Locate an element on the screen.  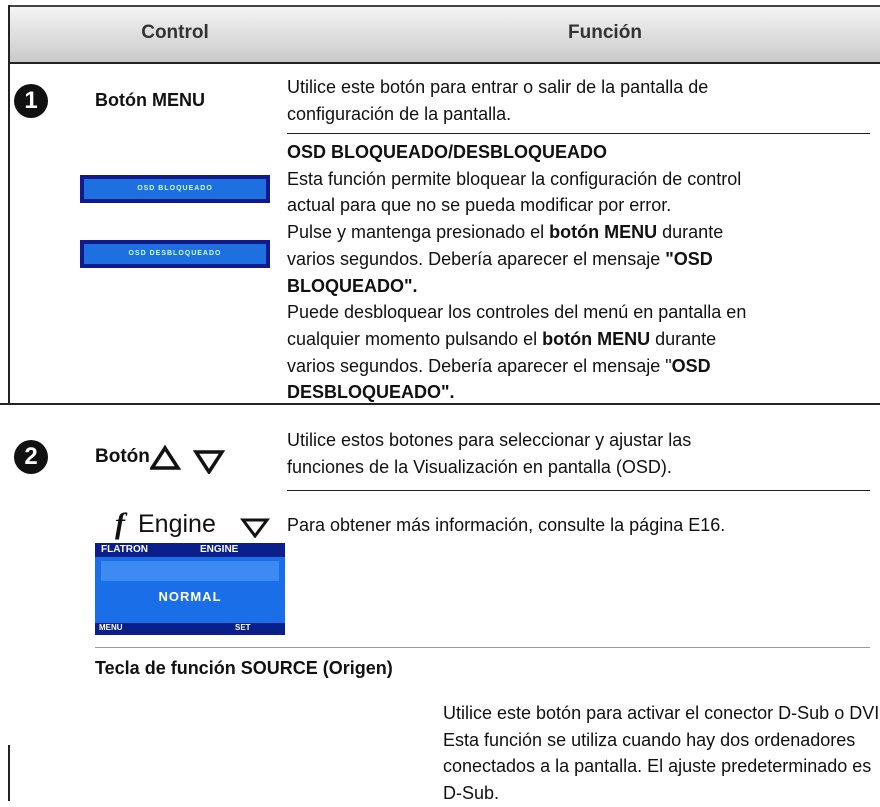
set-key: SET is located at coordinates (243, 627).